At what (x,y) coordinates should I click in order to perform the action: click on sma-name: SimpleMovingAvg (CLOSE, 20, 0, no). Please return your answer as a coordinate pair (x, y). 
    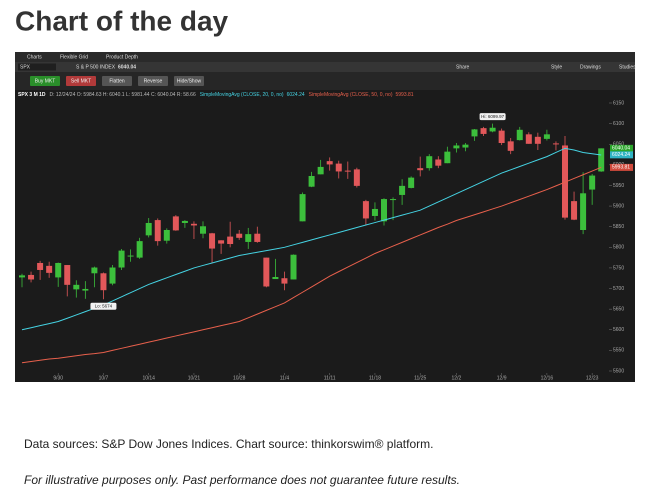
    Looking at the image, I should click on (242, 95).